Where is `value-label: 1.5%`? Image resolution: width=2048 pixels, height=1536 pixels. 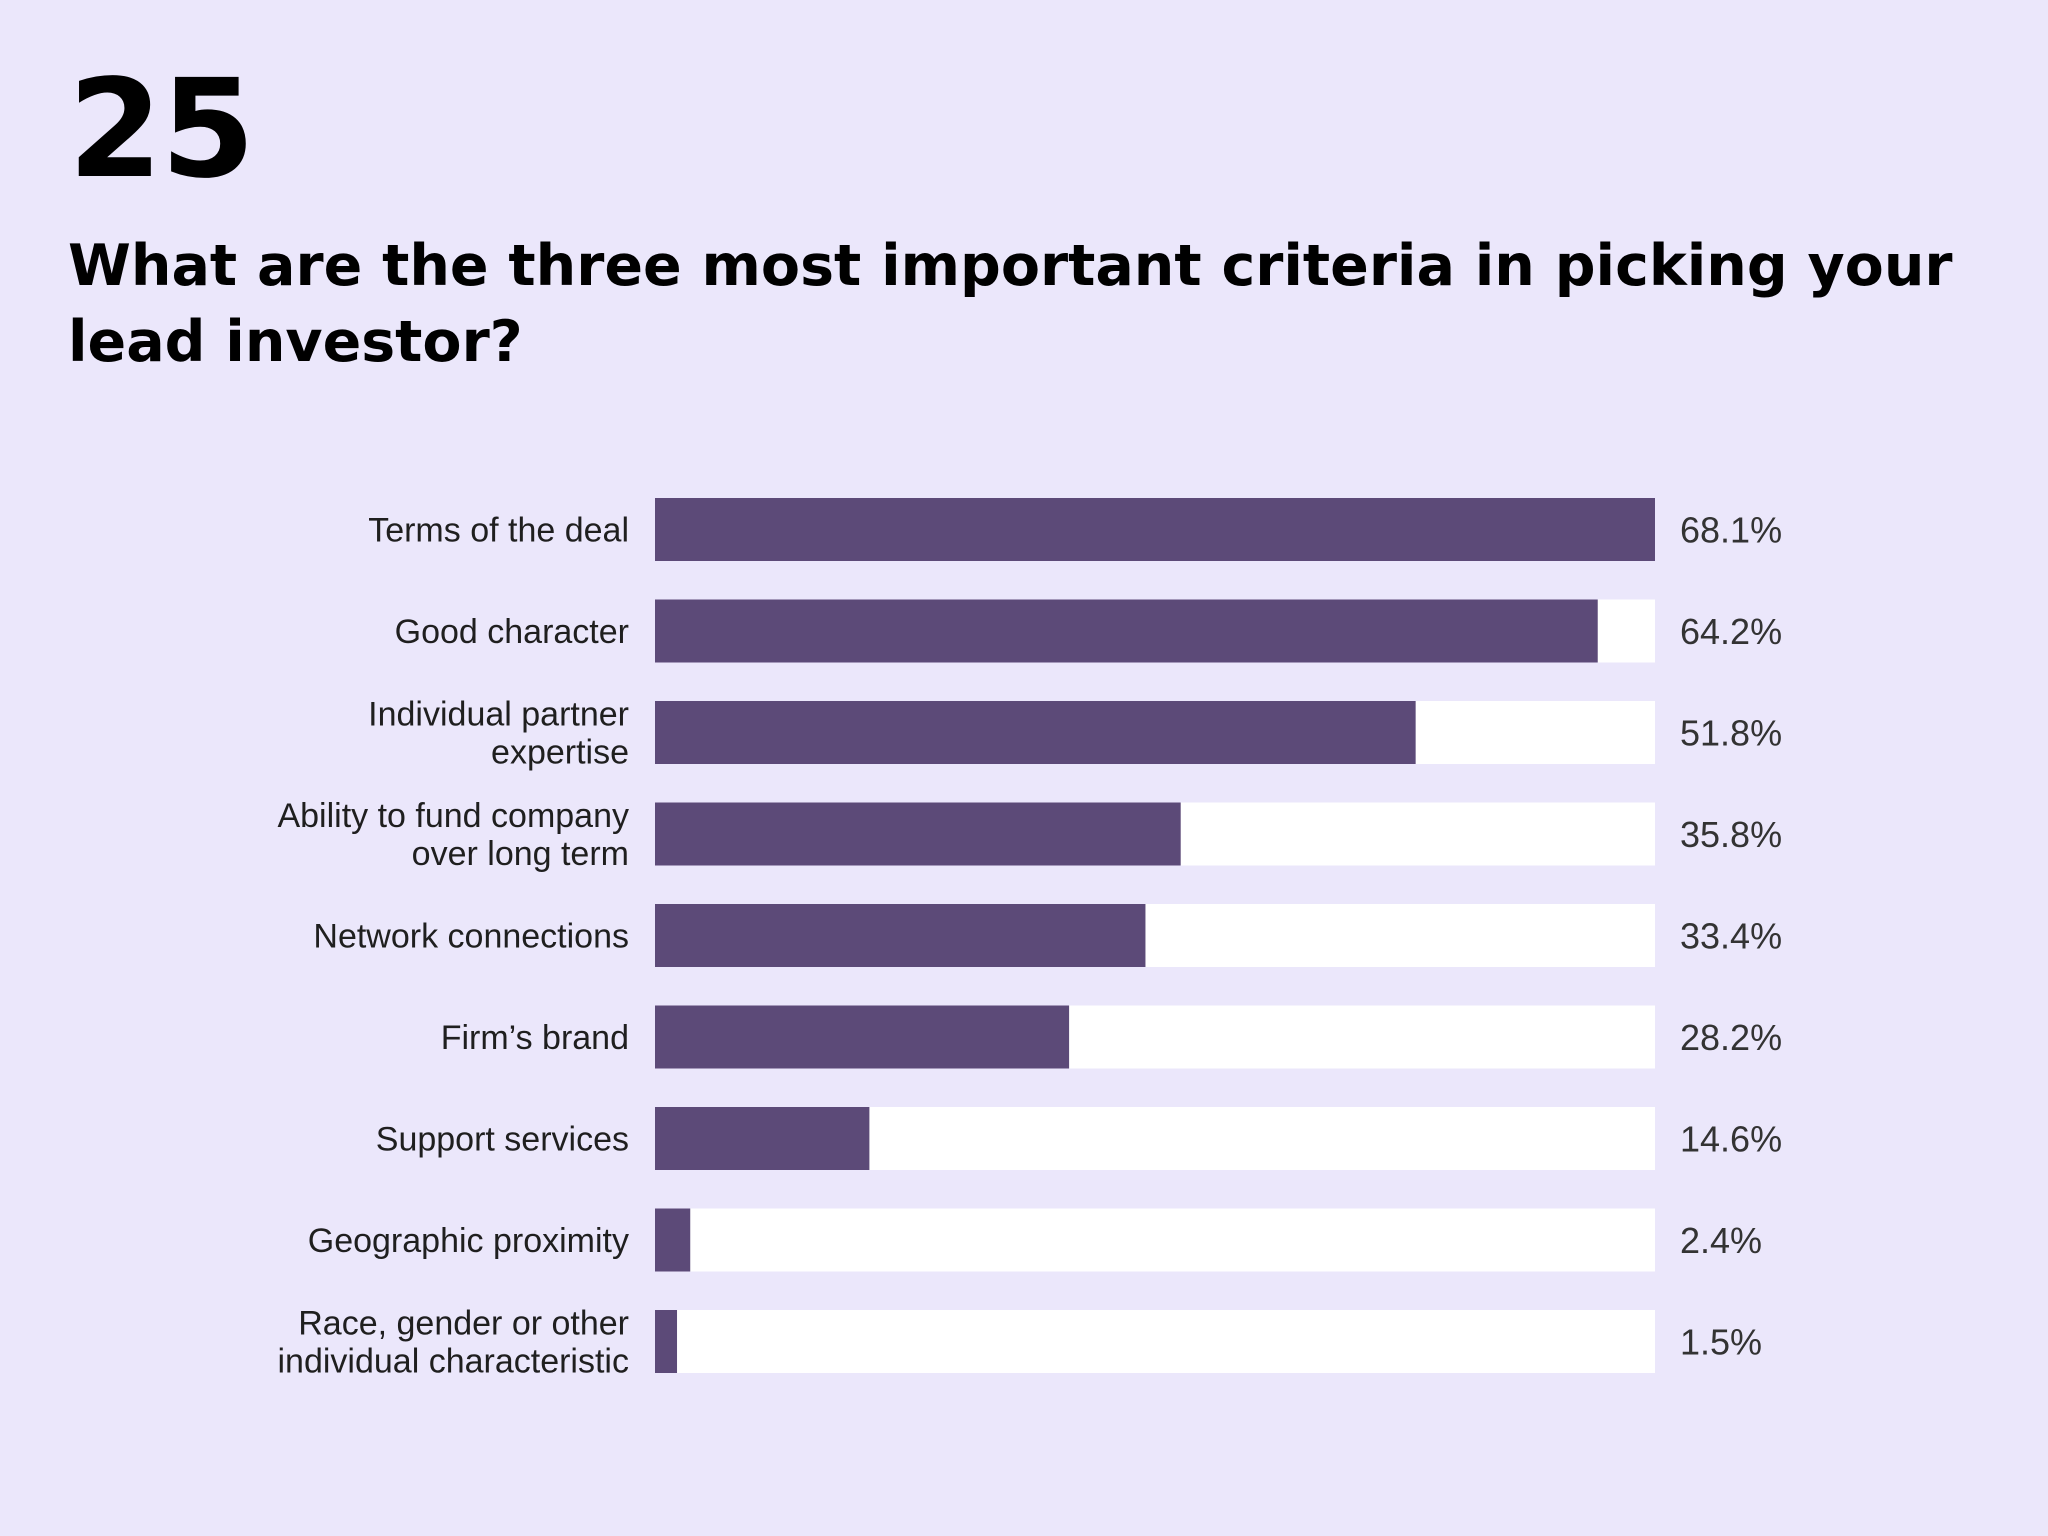 value-label: 1.5% is located at coordinates (1721, 1342).